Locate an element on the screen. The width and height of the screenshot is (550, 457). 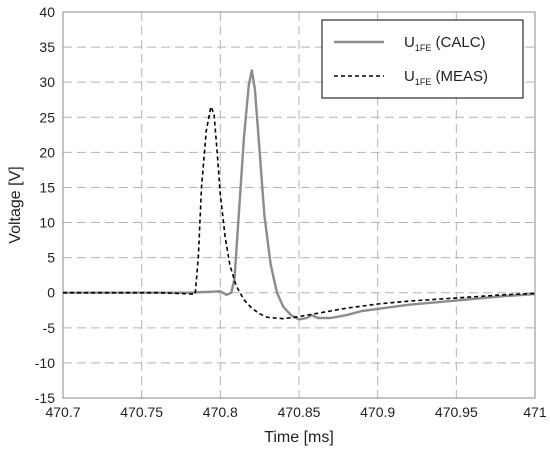
legend-label-meas-sub: 1FE is located at coordinates (423, 82).